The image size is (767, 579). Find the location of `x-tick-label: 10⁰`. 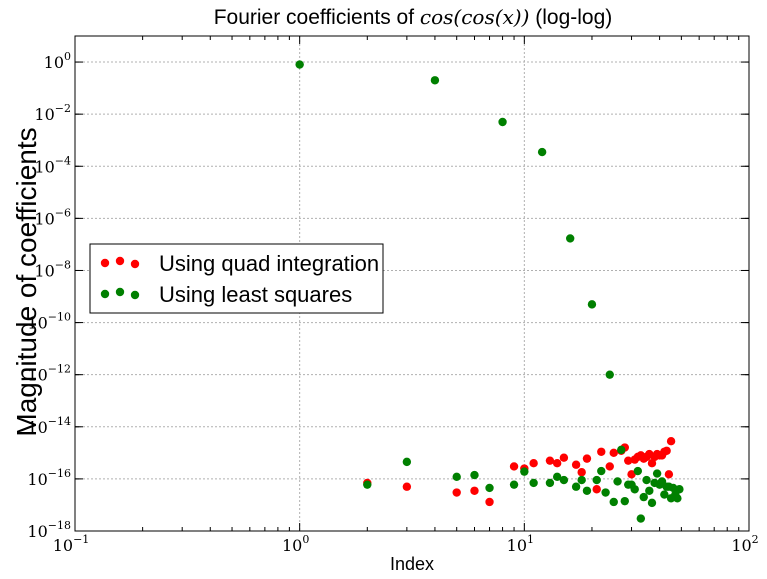

x-tick-label: 10⁰ is located at coordinates (295, 544).